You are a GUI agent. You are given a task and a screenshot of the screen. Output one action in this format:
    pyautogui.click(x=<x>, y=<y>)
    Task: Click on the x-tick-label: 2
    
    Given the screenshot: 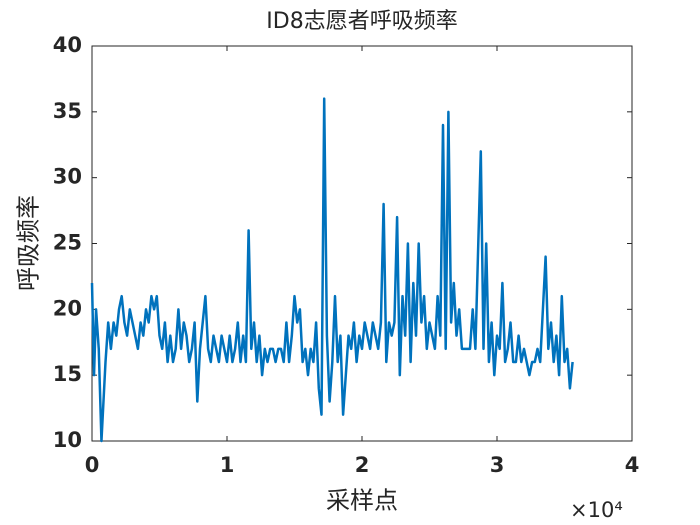 What is the action you would take?
    pyautogui.click(x=362, y=465)
    